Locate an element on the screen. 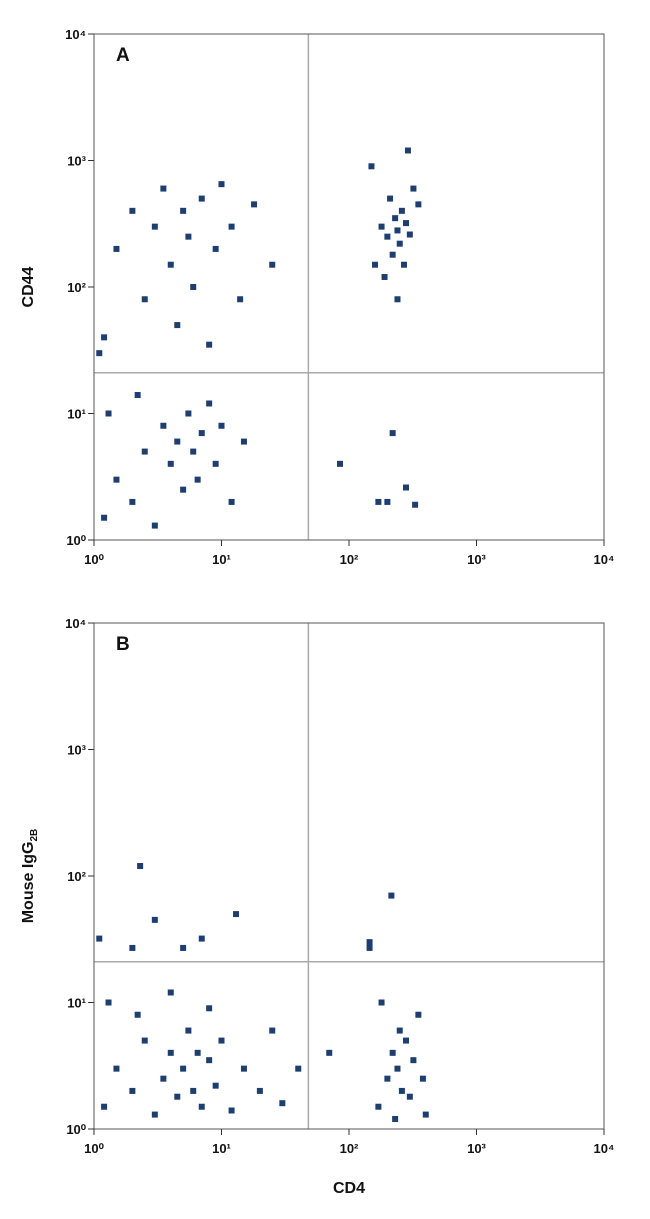 This screenshot has width=650, height=1219. x-axis-label: CD4 is located at coordinates (349, 1188).